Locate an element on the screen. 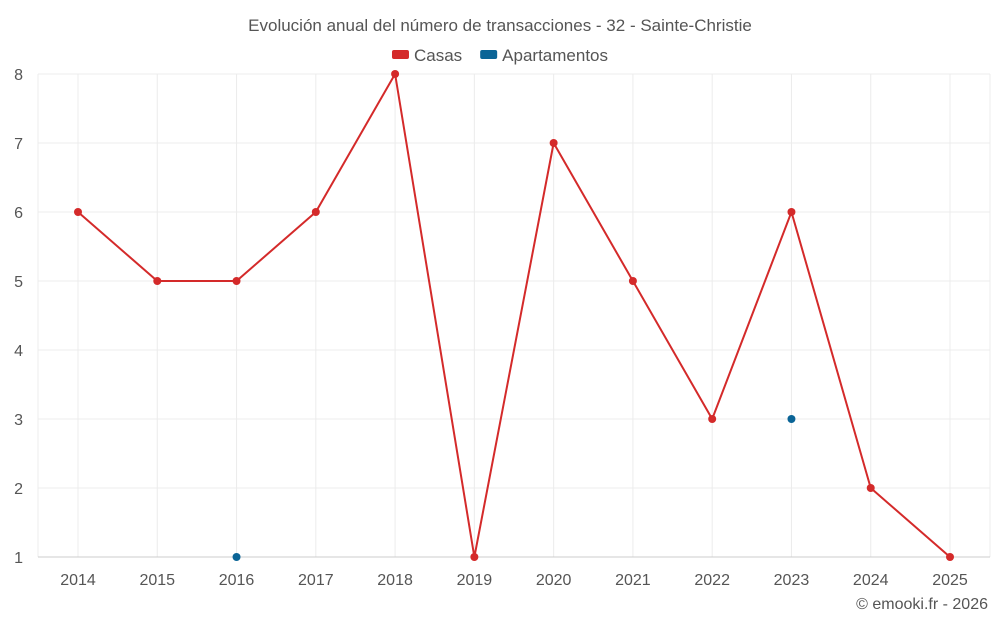 The width and height of the screenshot is (1000, 625). x-tick-label: 2015 is located at coordinates (157, 580).